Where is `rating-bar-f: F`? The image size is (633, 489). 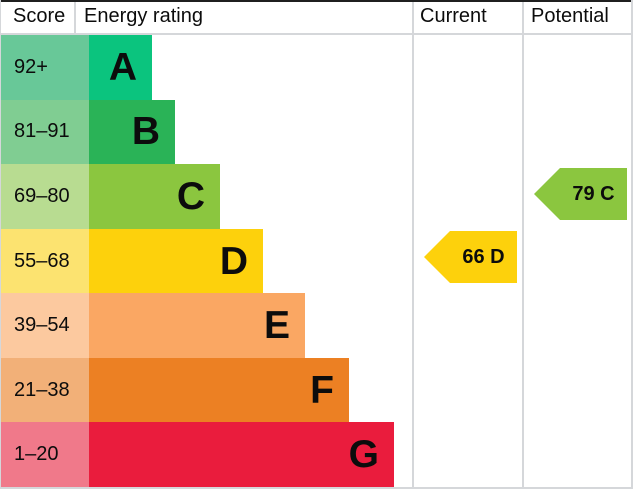
rating-bar-f: F is located at coordinates (219, 390).